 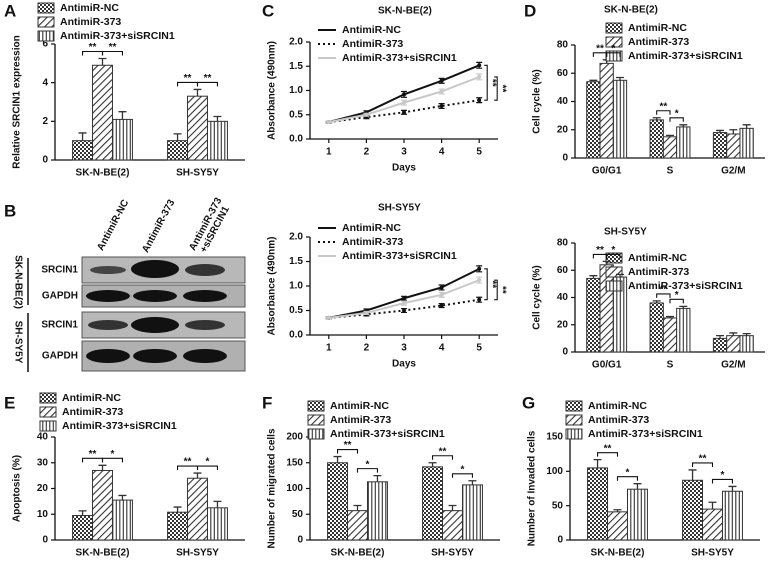 What do you see at coordinates (532, 488) in the screenshot?
I see `y-axis-label: Number of Invaded cells` at bounding box center [532, 488].